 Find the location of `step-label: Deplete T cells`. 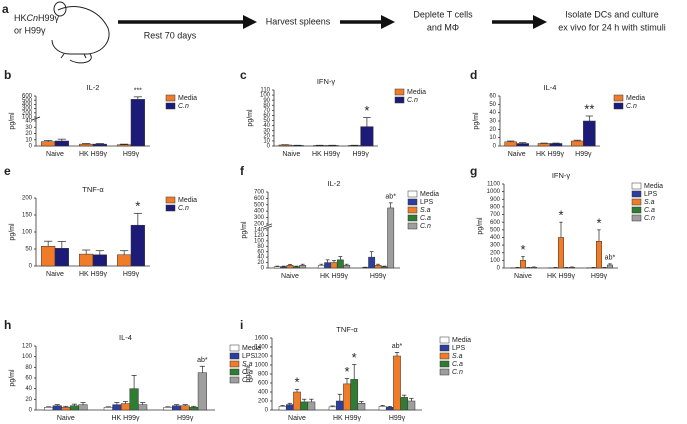

step-label: Deplete T cells is located at coordinates (443, 14).